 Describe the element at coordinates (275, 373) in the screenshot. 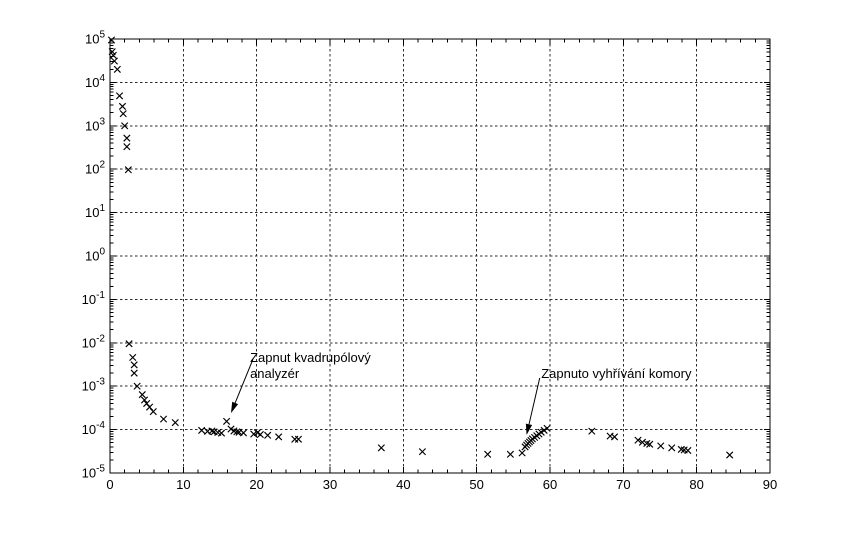

I see `annotation-text: analyzér` at that location.